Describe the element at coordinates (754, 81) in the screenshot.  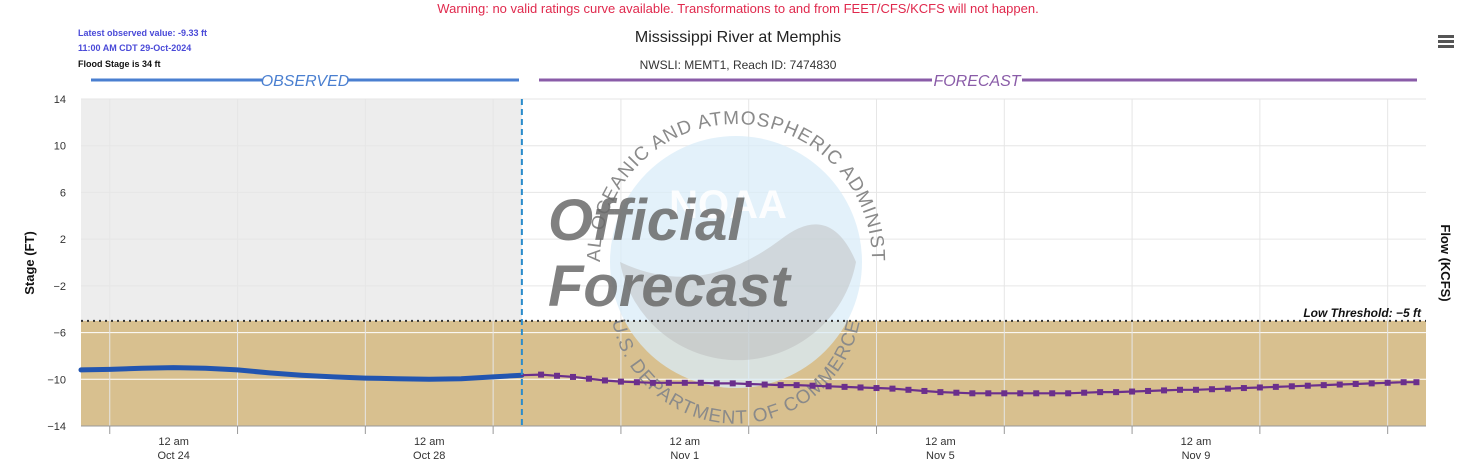
I see `section-headers: OBSERVED FORECAST` at that location.